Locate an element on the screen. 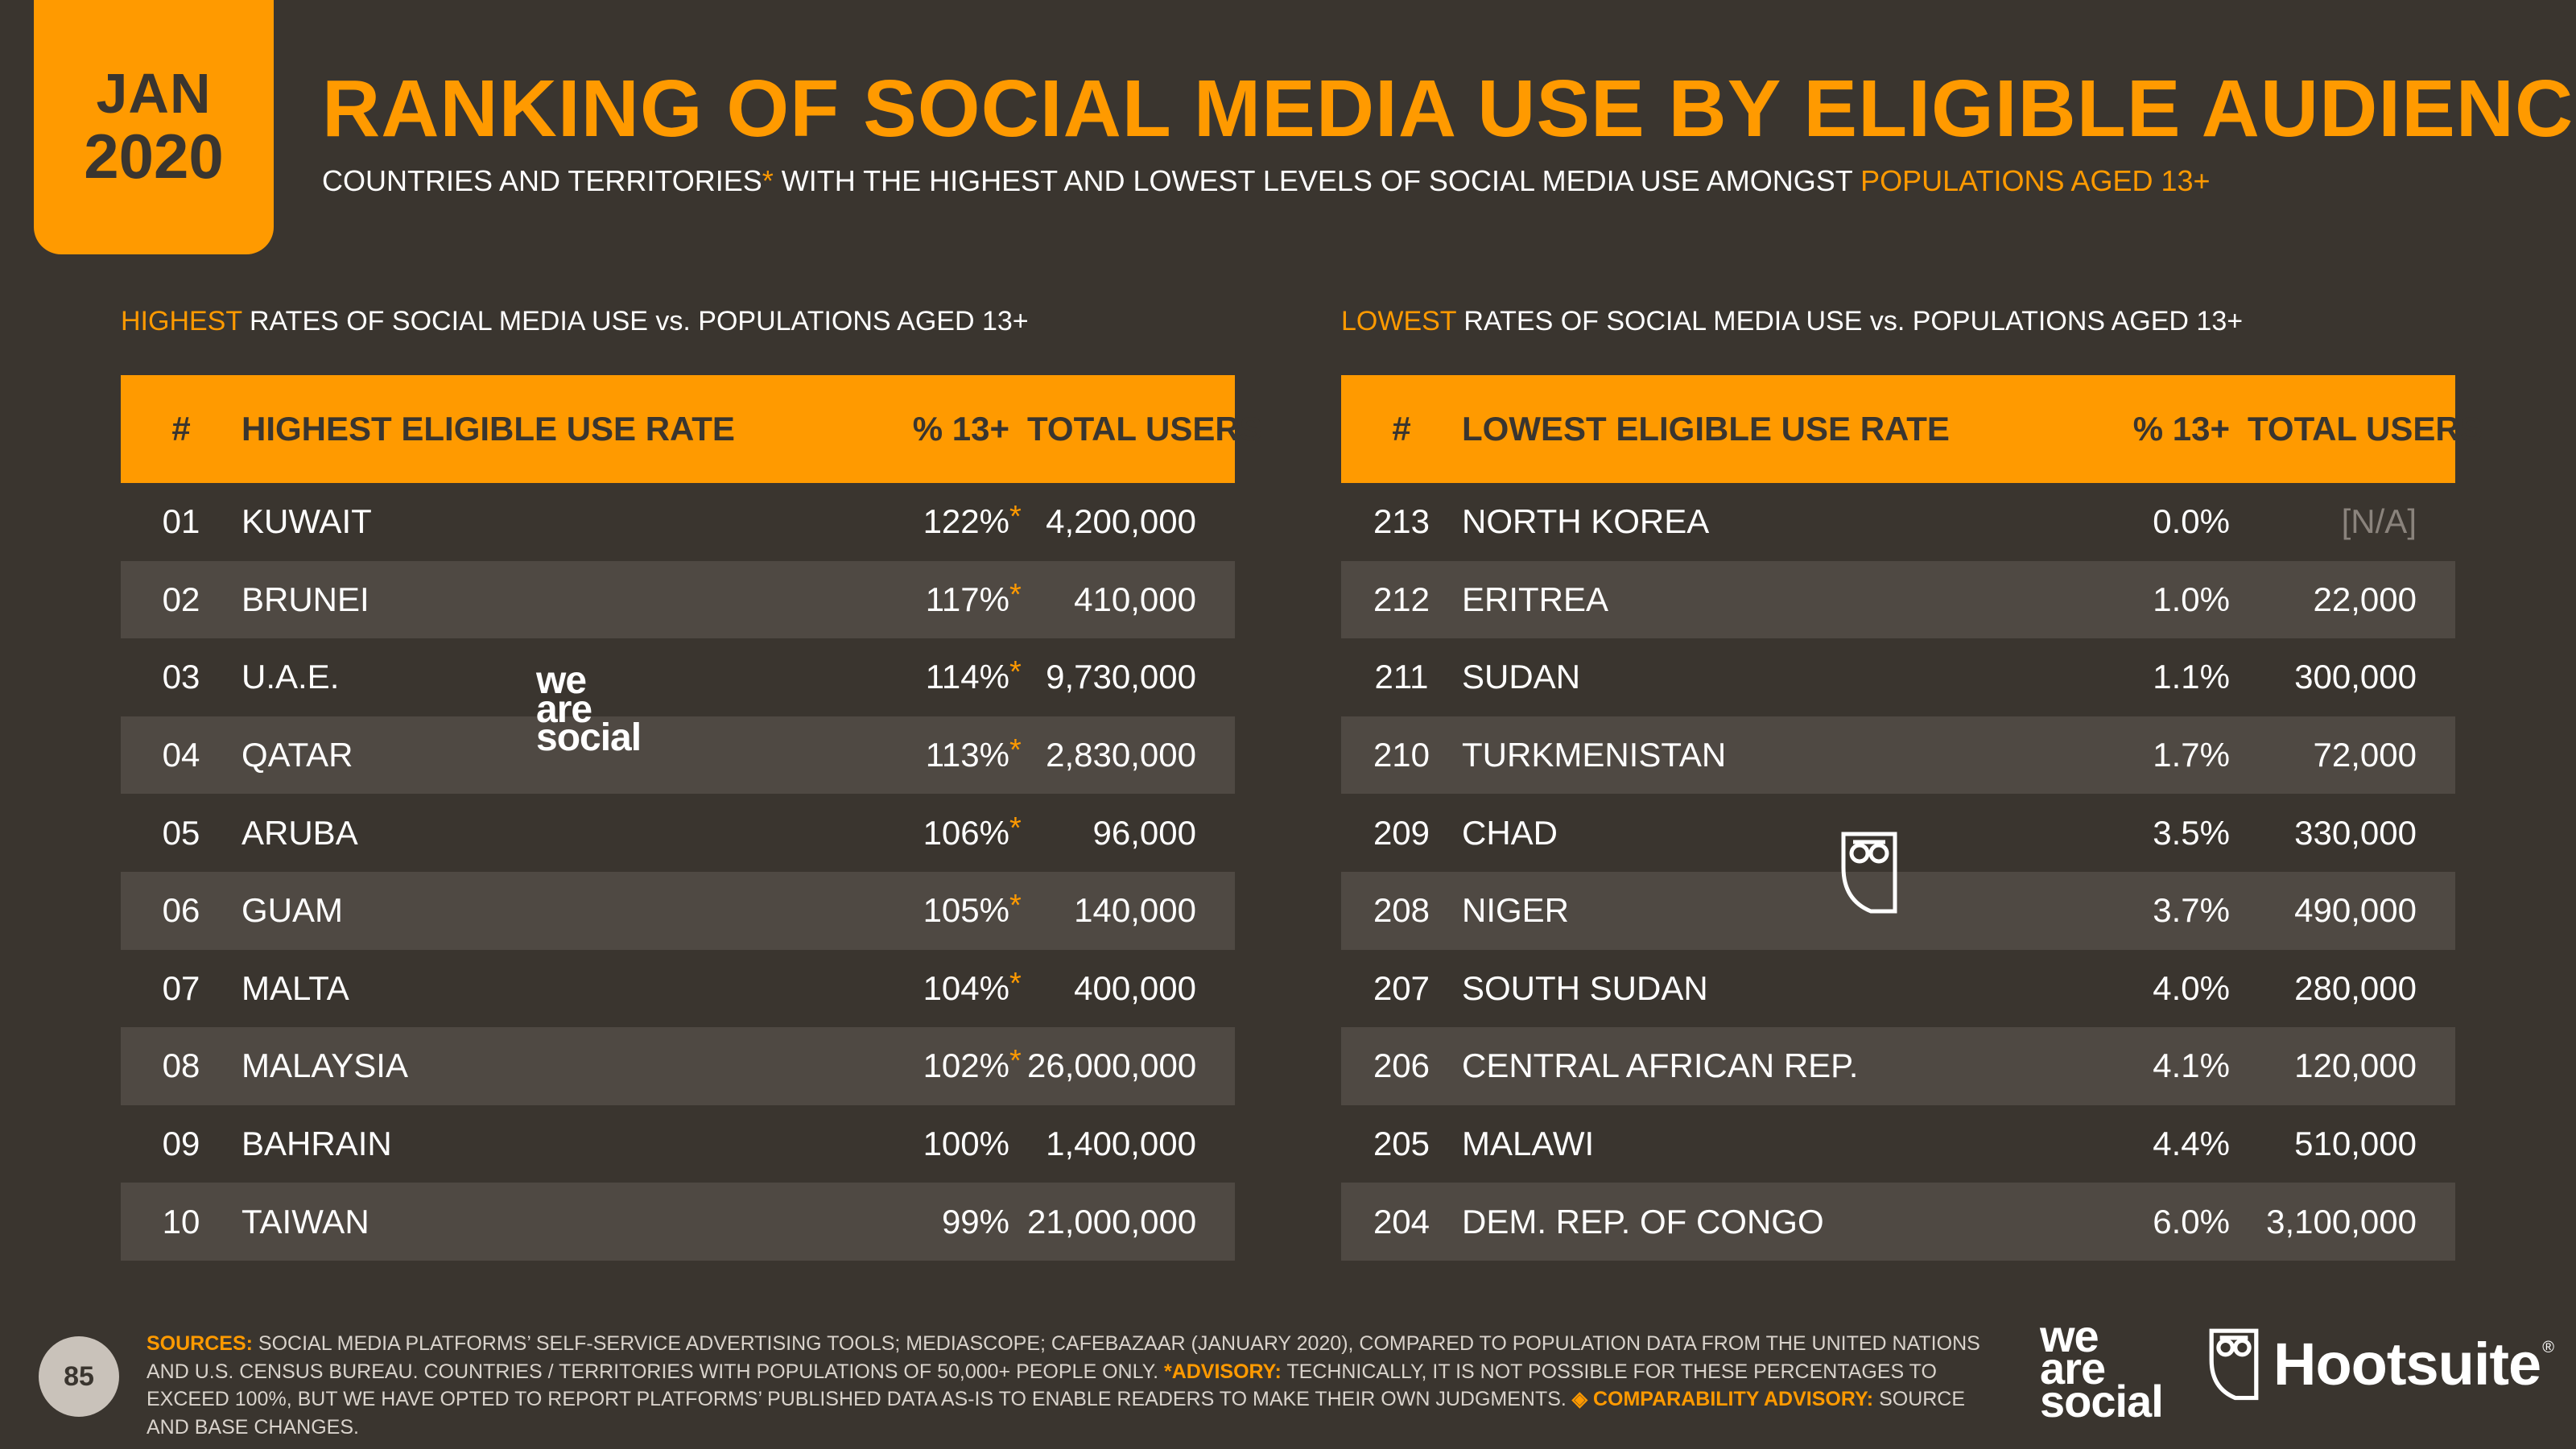 The height and width of the screenshot is (1449, 2576). hootsuite-owl-icon is located at coordinates (1869, 873).